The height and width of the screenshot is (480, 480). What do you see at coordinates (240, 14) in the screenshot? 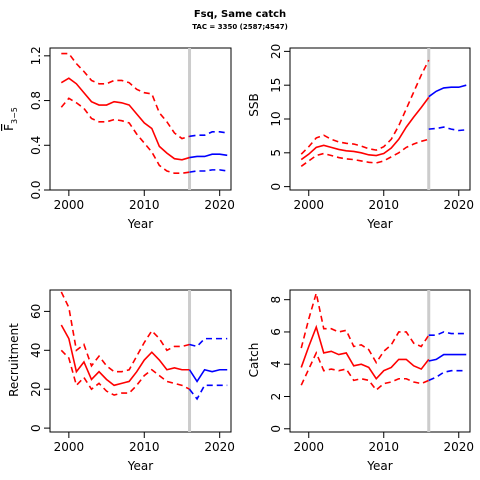
I see `page-title: Fsq, Same catch` at bounding box center [240, 14].